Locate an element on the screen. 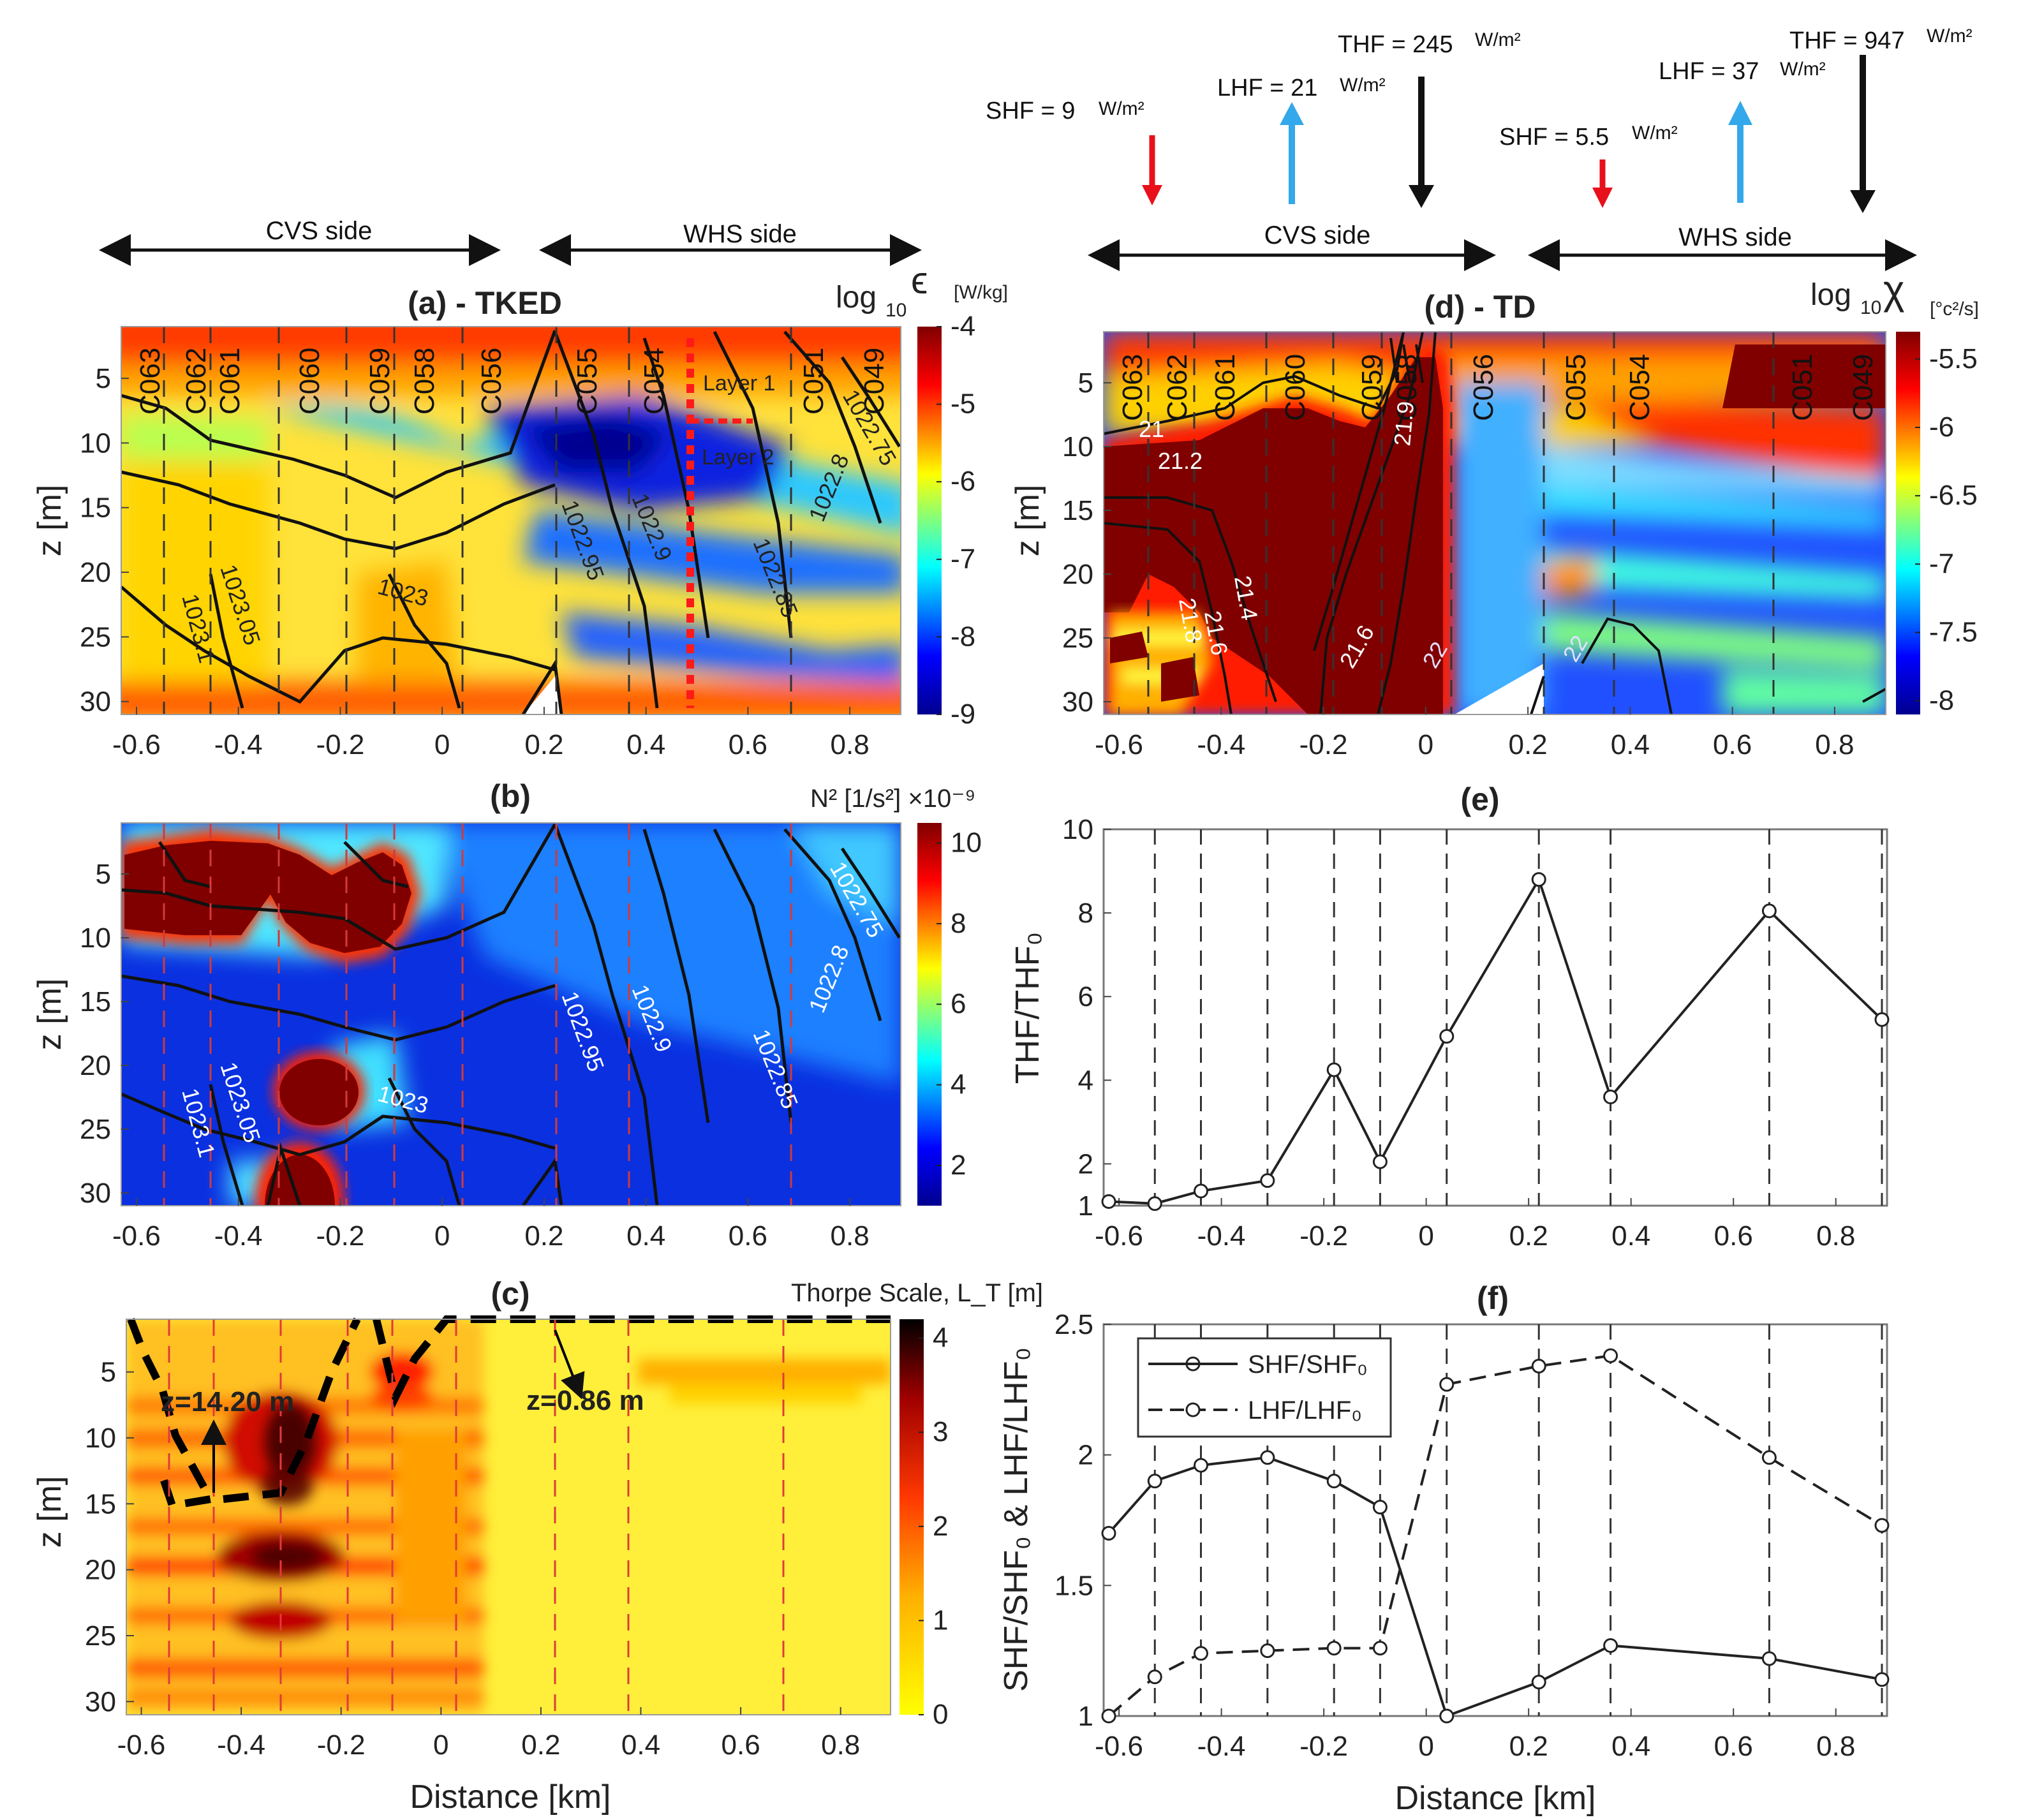 The image size is (2021, 1820). y-tick-label: 4 is located at coordinates (1085, 1080).